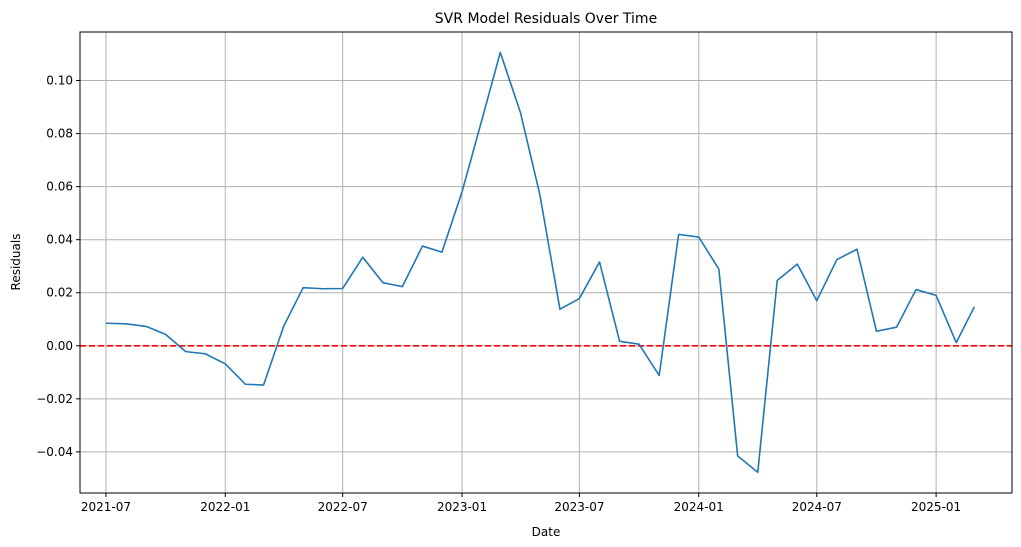 The height and width of the screenshot is (547, 1021). What do you see at coordinates (58, 266) in the screenshot?
I see `y-axis-ticks: −0.04 −0.02 0.00 0.02 0.04 0.06 0.08 0.10` at bounding box center [58, 266].